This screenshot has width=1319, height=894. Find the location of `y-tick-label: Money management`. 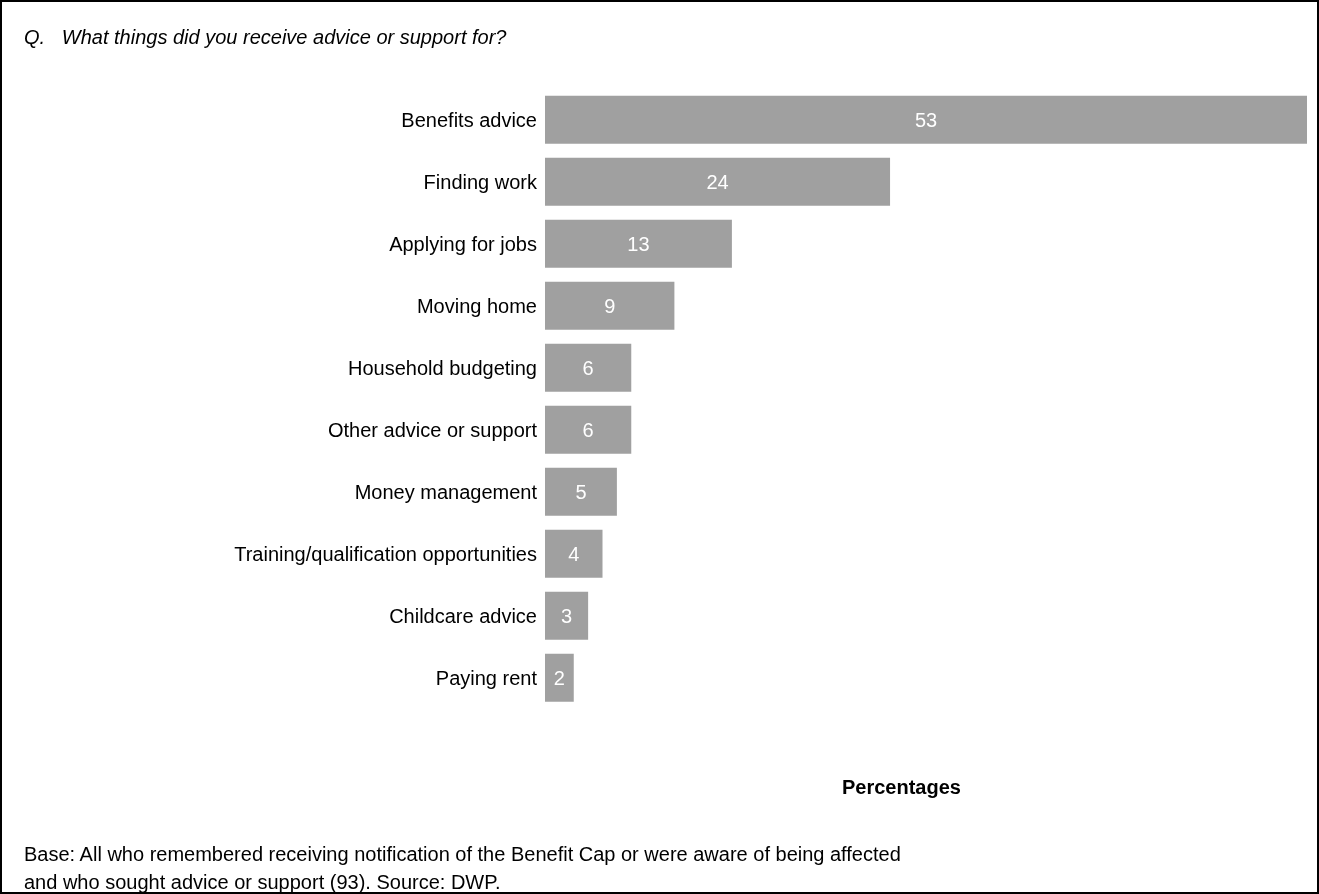

y-tick-label: Money management is located at coordinates (446, 492).